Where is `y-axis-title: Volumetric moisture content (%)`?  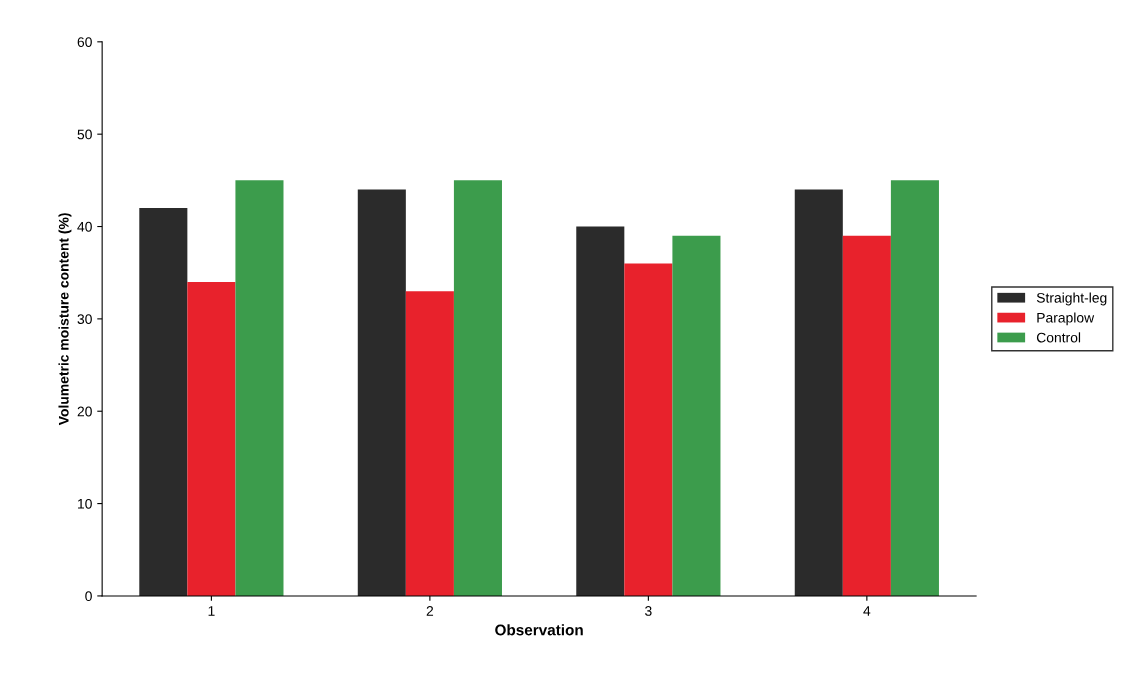 y-axis-title: Volumetric moisture content (%) is located at coordinates (65, 319).